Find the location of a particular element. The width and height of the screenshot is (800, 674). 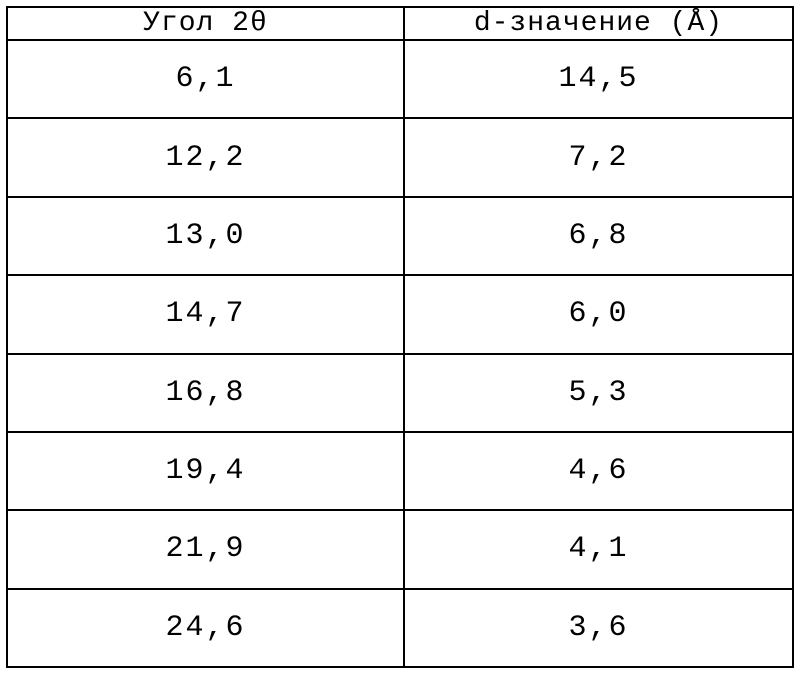

angle-cell: 24,6 is located at coordinates (205, 628).